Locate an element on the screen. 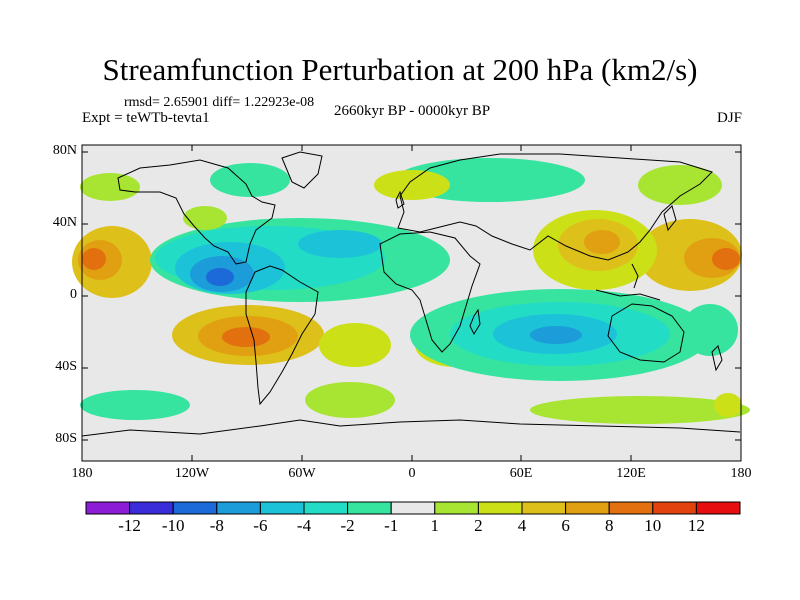 This screenshot has width=800, height=600. colorbar-tick-label: 8 is located at coordinates (609, 525).